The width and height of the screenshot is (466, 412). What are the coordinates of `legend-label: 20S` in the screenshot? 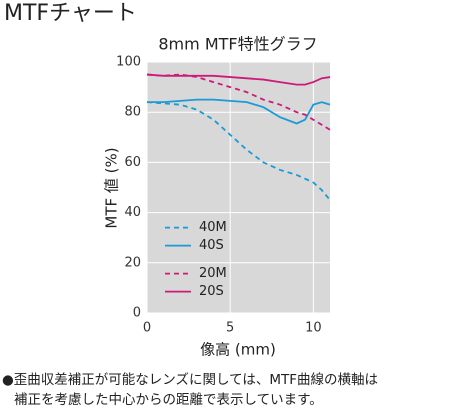 It's located at (211, 291).